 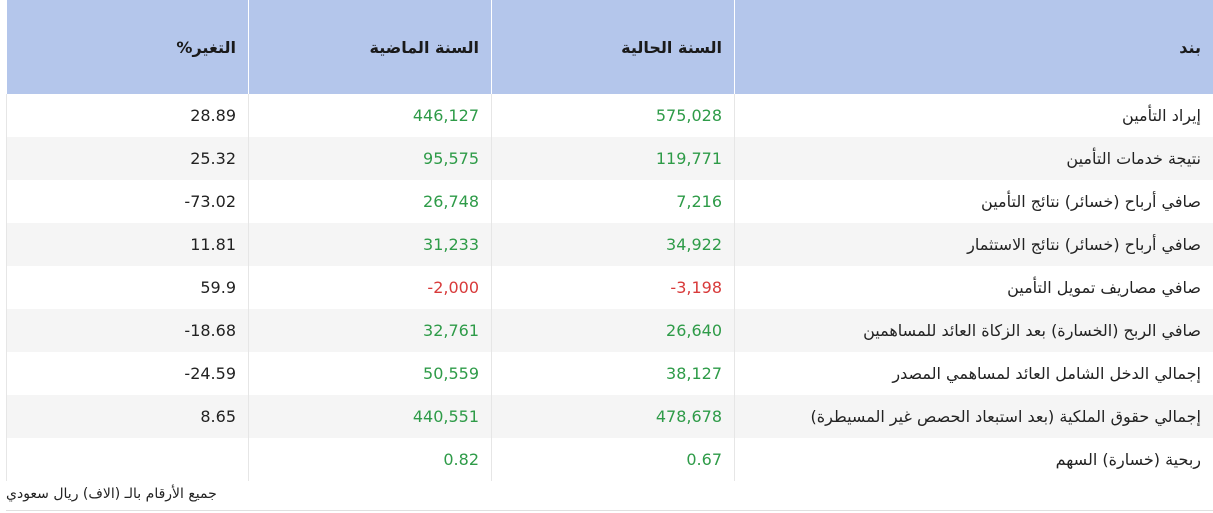 What do you see at coordinates (973, 244) in the screenshot?
I see `row-item-label: صافي أرباح (خسائر) نتائج الاستثمار` at bounding box center [973, 244].